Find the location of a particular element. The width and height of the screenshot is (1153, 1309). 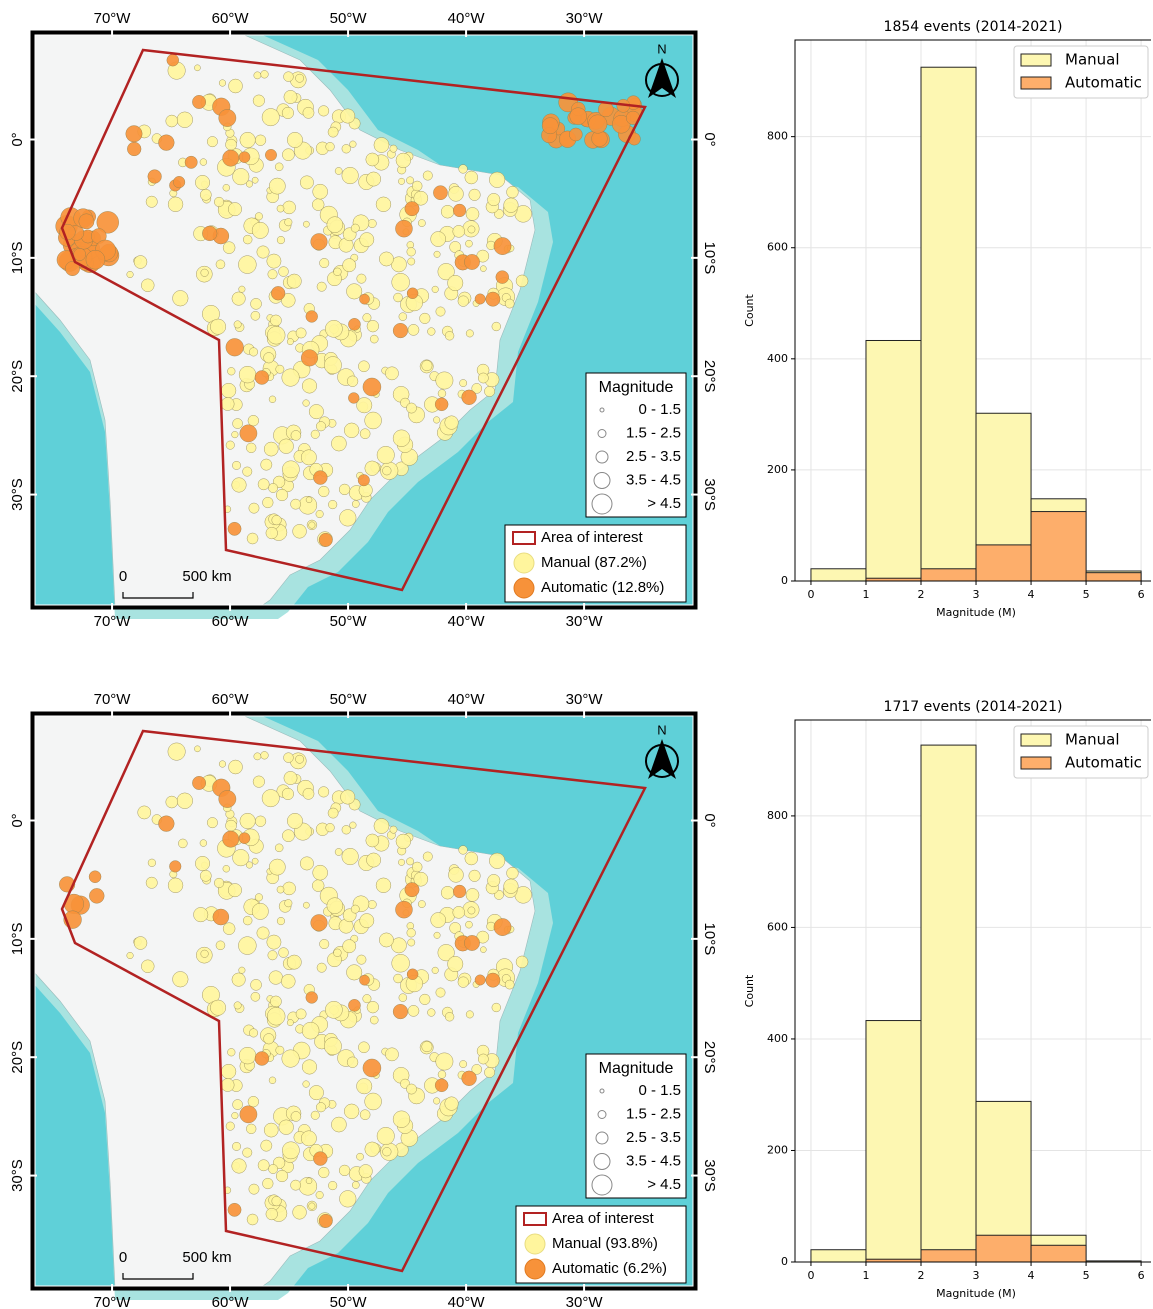

y-tick-label: 10°S is located at coordinates (709, 258).